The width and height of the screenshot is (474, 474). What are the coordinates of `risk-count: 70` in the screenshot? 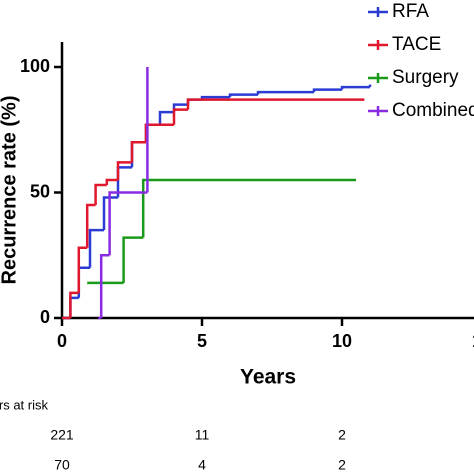 It's located at (62, 465).